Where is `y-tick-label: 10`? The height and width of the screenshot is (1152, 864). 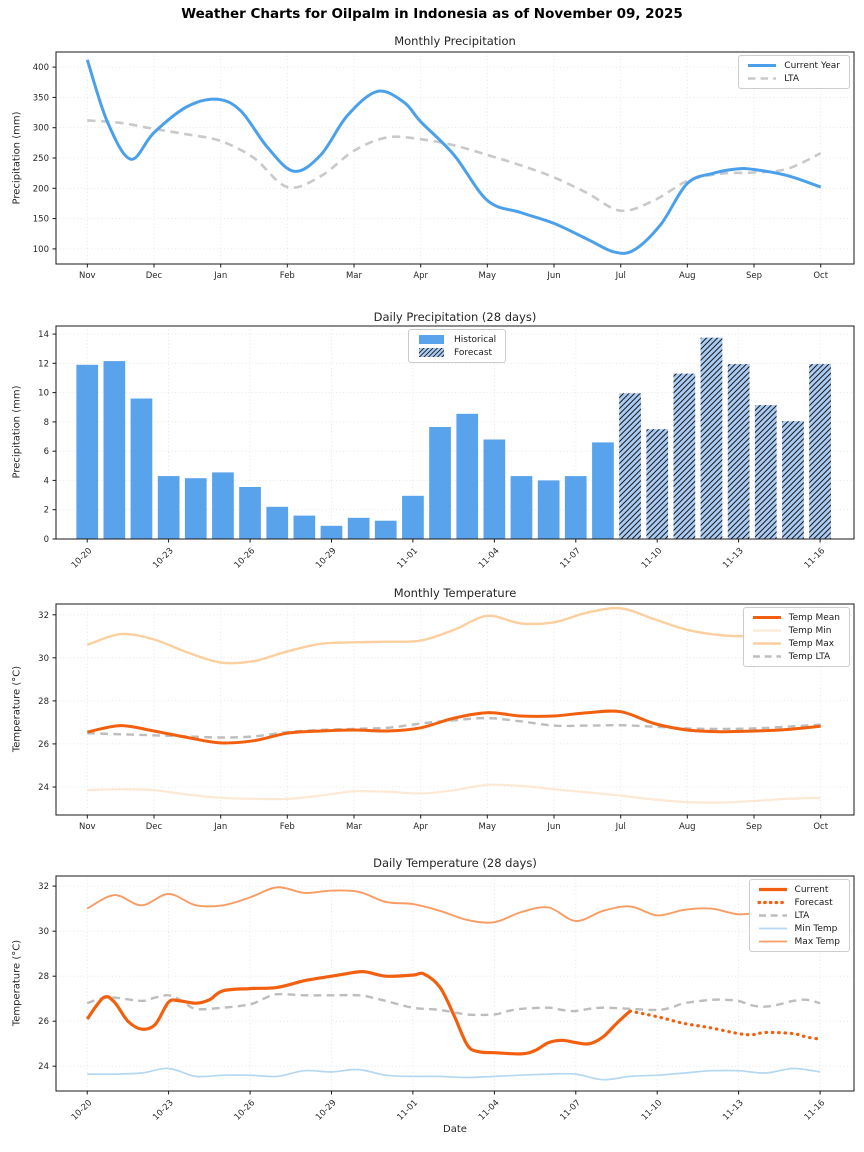
y-tick-label: 10 is located at coordinates (43, 394).